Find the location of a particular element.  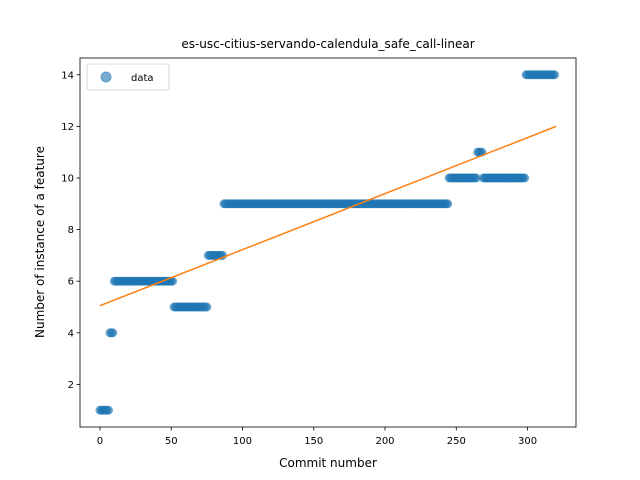

x-tick-label: 300 is located at coordinates (527, 441).